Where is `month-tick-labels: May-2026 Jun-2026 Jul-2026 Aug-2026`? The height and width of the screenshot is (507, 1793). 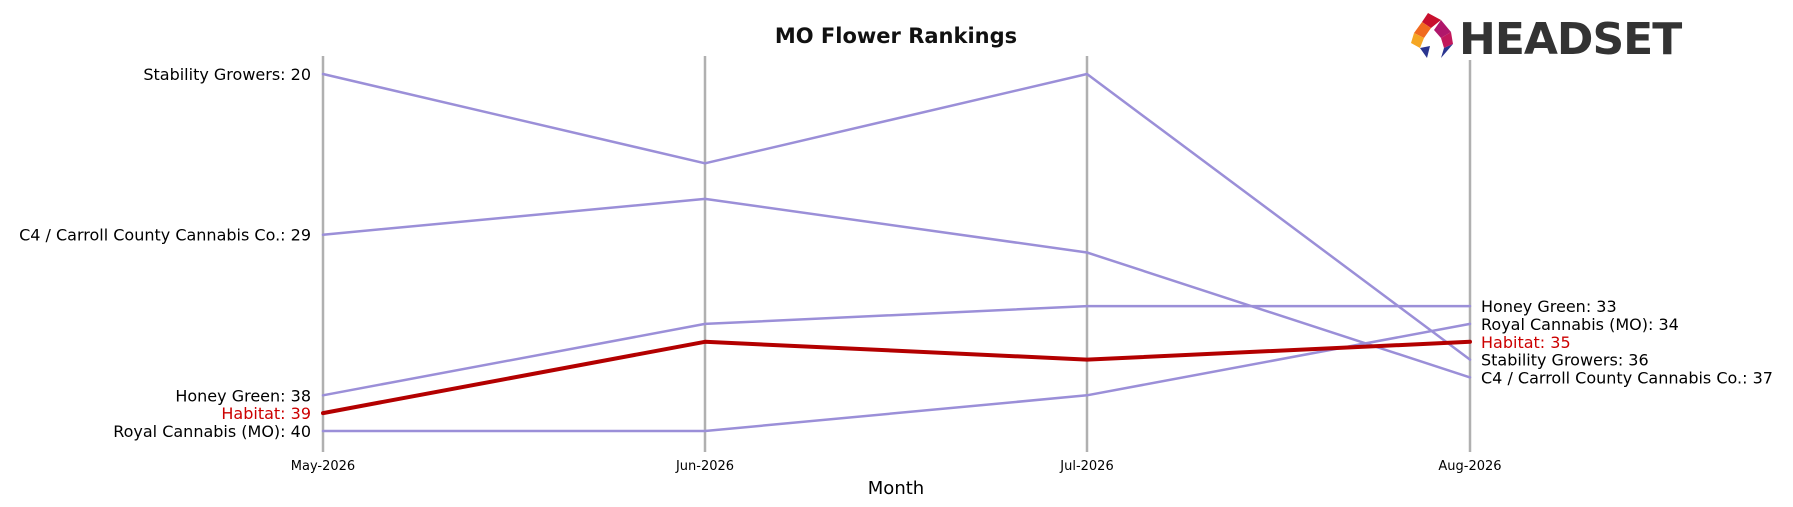
month-tick-labels: May-2026 Jun-2026 Jul-2026 Aug-2026 is located at coordinates (896, 466).